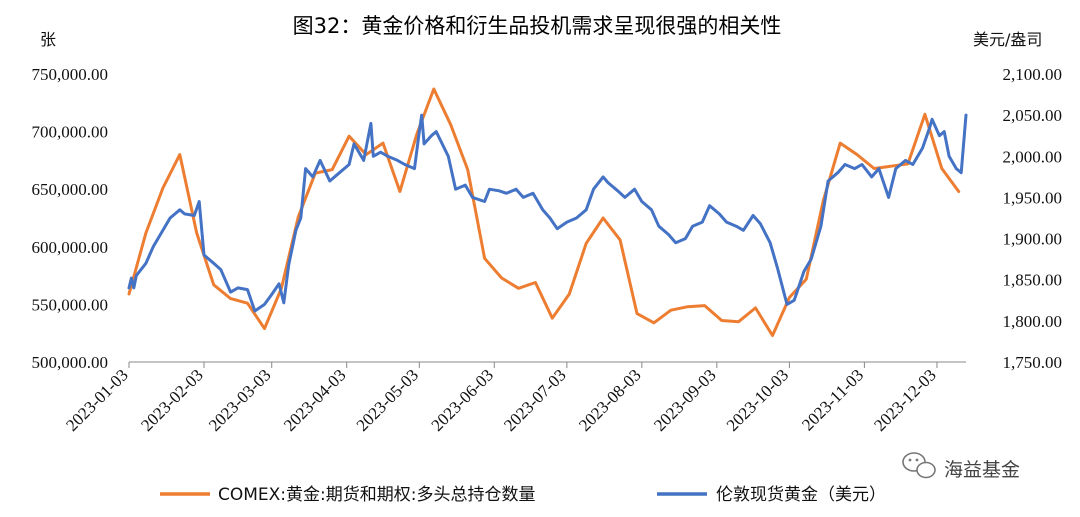 Image resolution: width=1080 pixels, height=517 pixels. Describe the element at coordinates (1033, 197) in the screenshot. I see `right-axis-tick-label: 1,950.00` at that location.